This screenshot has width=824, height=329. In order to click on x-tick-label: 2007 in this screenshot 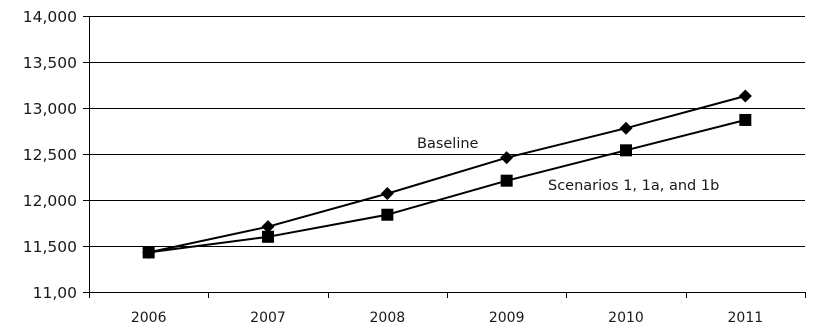, I will do `click(268, 318)`.